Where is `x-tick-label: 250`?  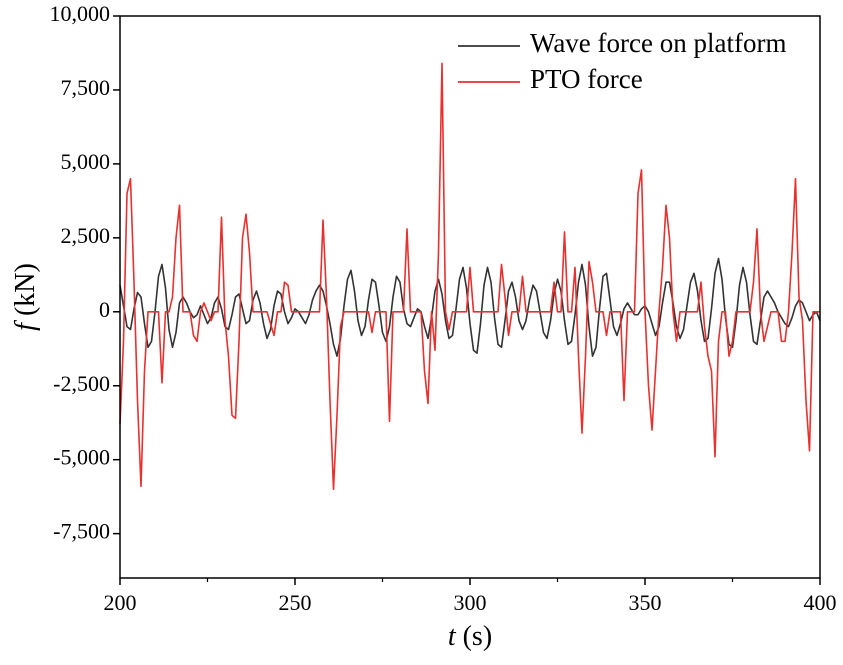 x-tick-label: 250 is located at coordinates (295, 602).